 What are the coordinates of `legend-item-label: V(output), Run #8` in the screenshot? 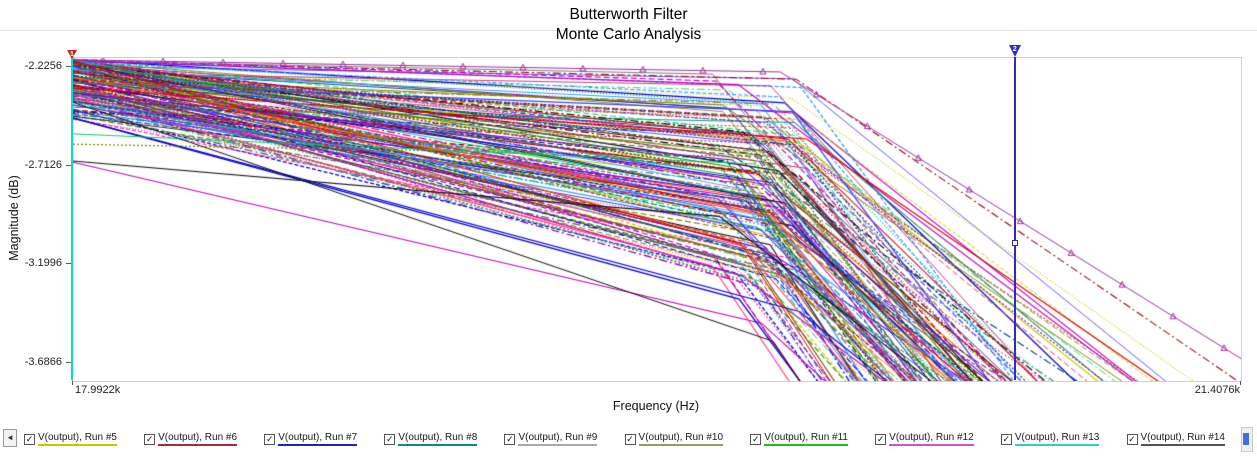 It's located at (438, 437).